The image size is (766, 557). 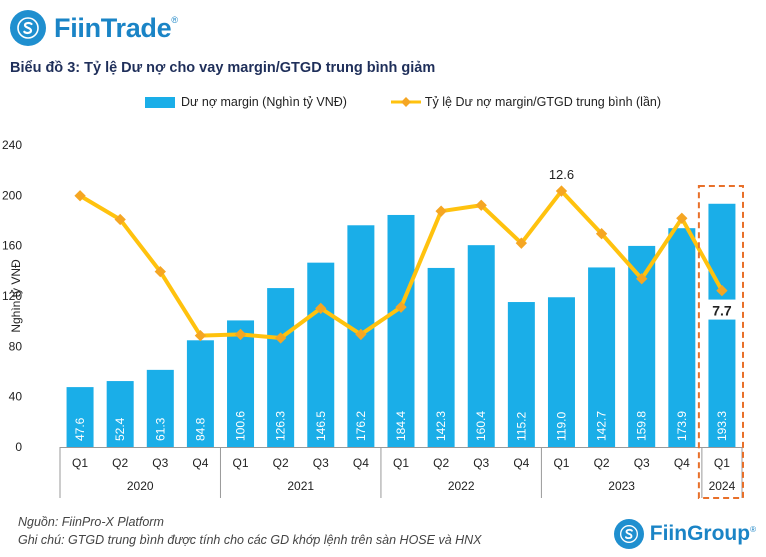 What do you see at coordinates (628, 534) in the screenshot?
I see `brand-s-icon` at bounding box center [628, 534].